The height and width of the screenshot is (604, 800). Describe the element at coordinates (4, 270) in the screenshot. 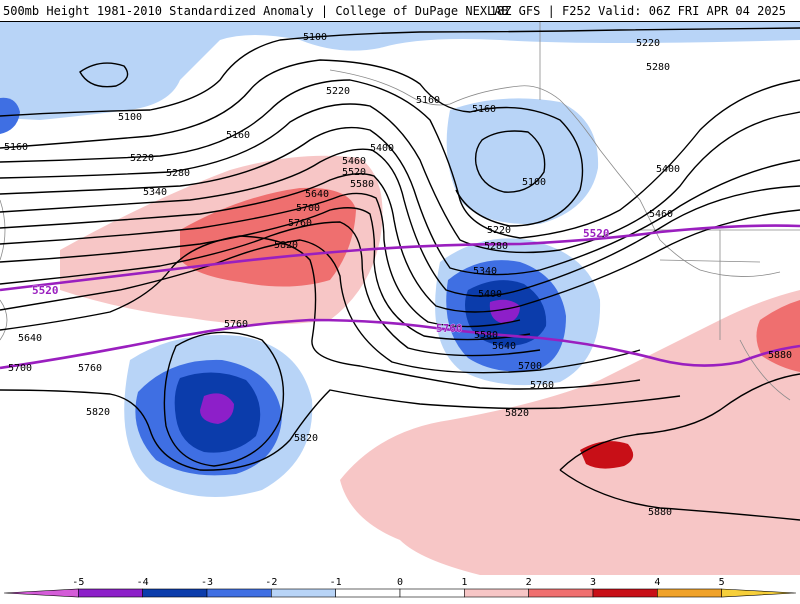

I see `coastline-asia` at that location.